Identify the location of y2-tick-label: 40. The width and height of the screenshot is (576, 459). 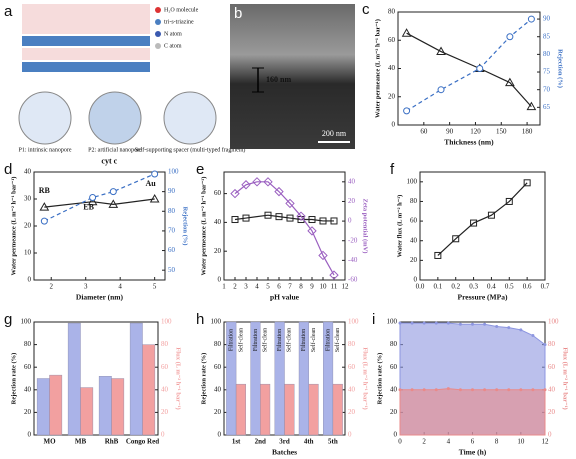
(352, 181).